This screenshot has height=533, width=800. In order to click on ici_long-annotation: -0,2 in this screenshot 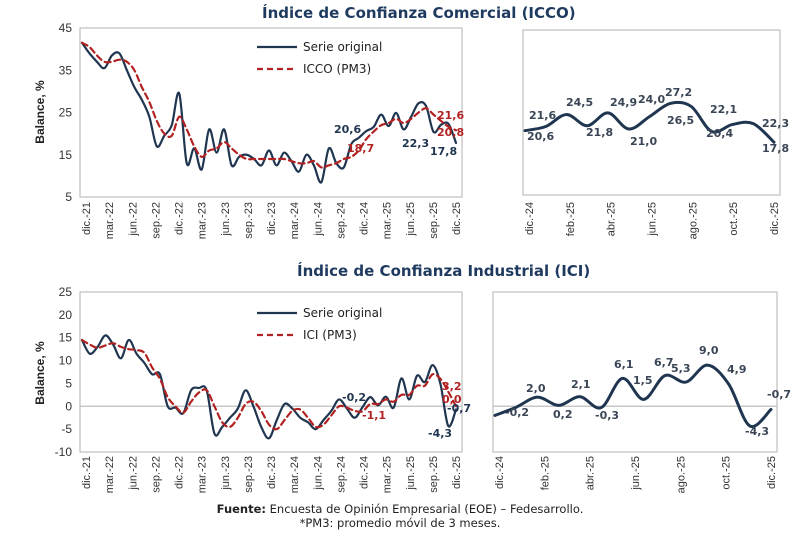, I will do `click(354, 397)`.